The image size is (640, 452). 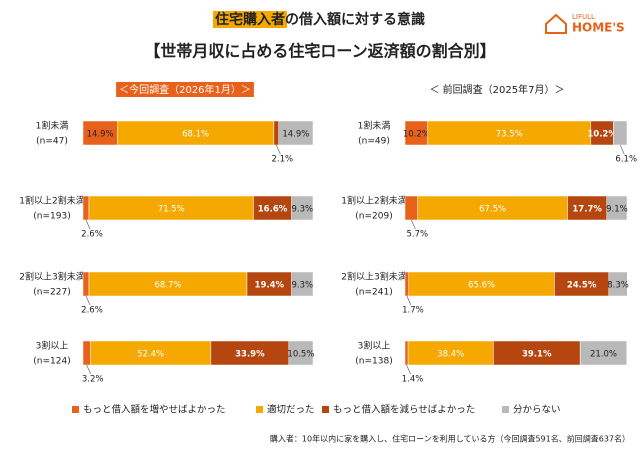 What do you see at coordinates (583, 17) in the screenshot?
I see `logo-top: LIFULL` at bounding box center [583, 17].